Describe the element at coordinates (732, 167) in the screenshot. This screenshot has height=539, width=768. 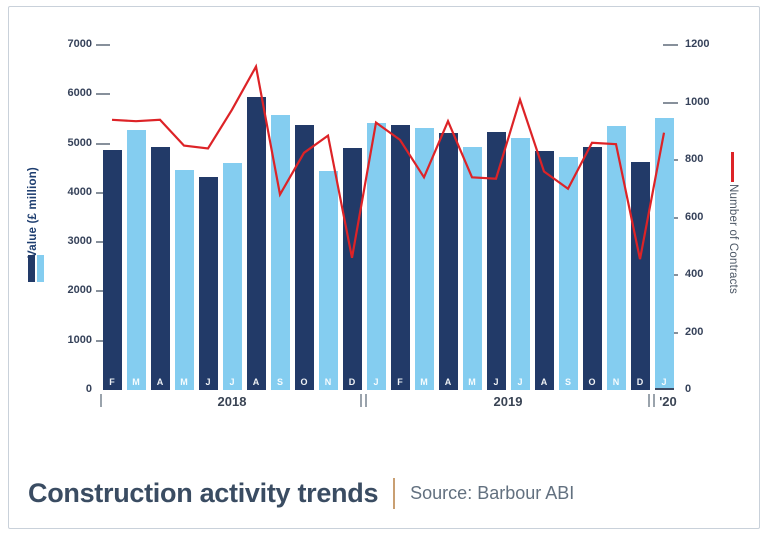
I see `legend-contracts-line-swatch` at that location.